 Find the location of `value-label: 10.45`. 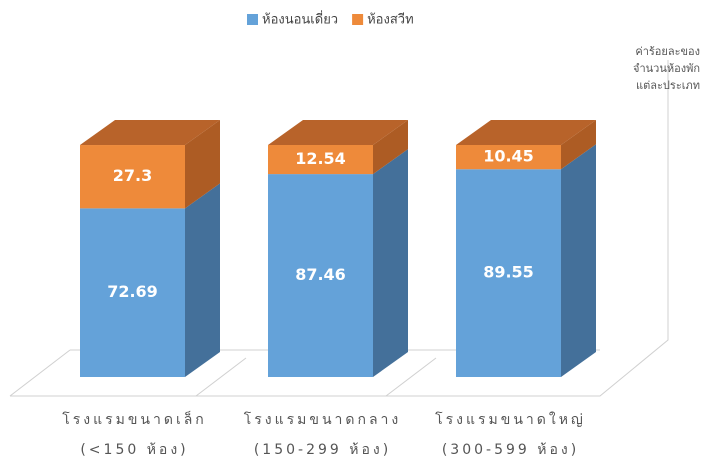

value-label: 10.45 is located at coordinates (508, 156).